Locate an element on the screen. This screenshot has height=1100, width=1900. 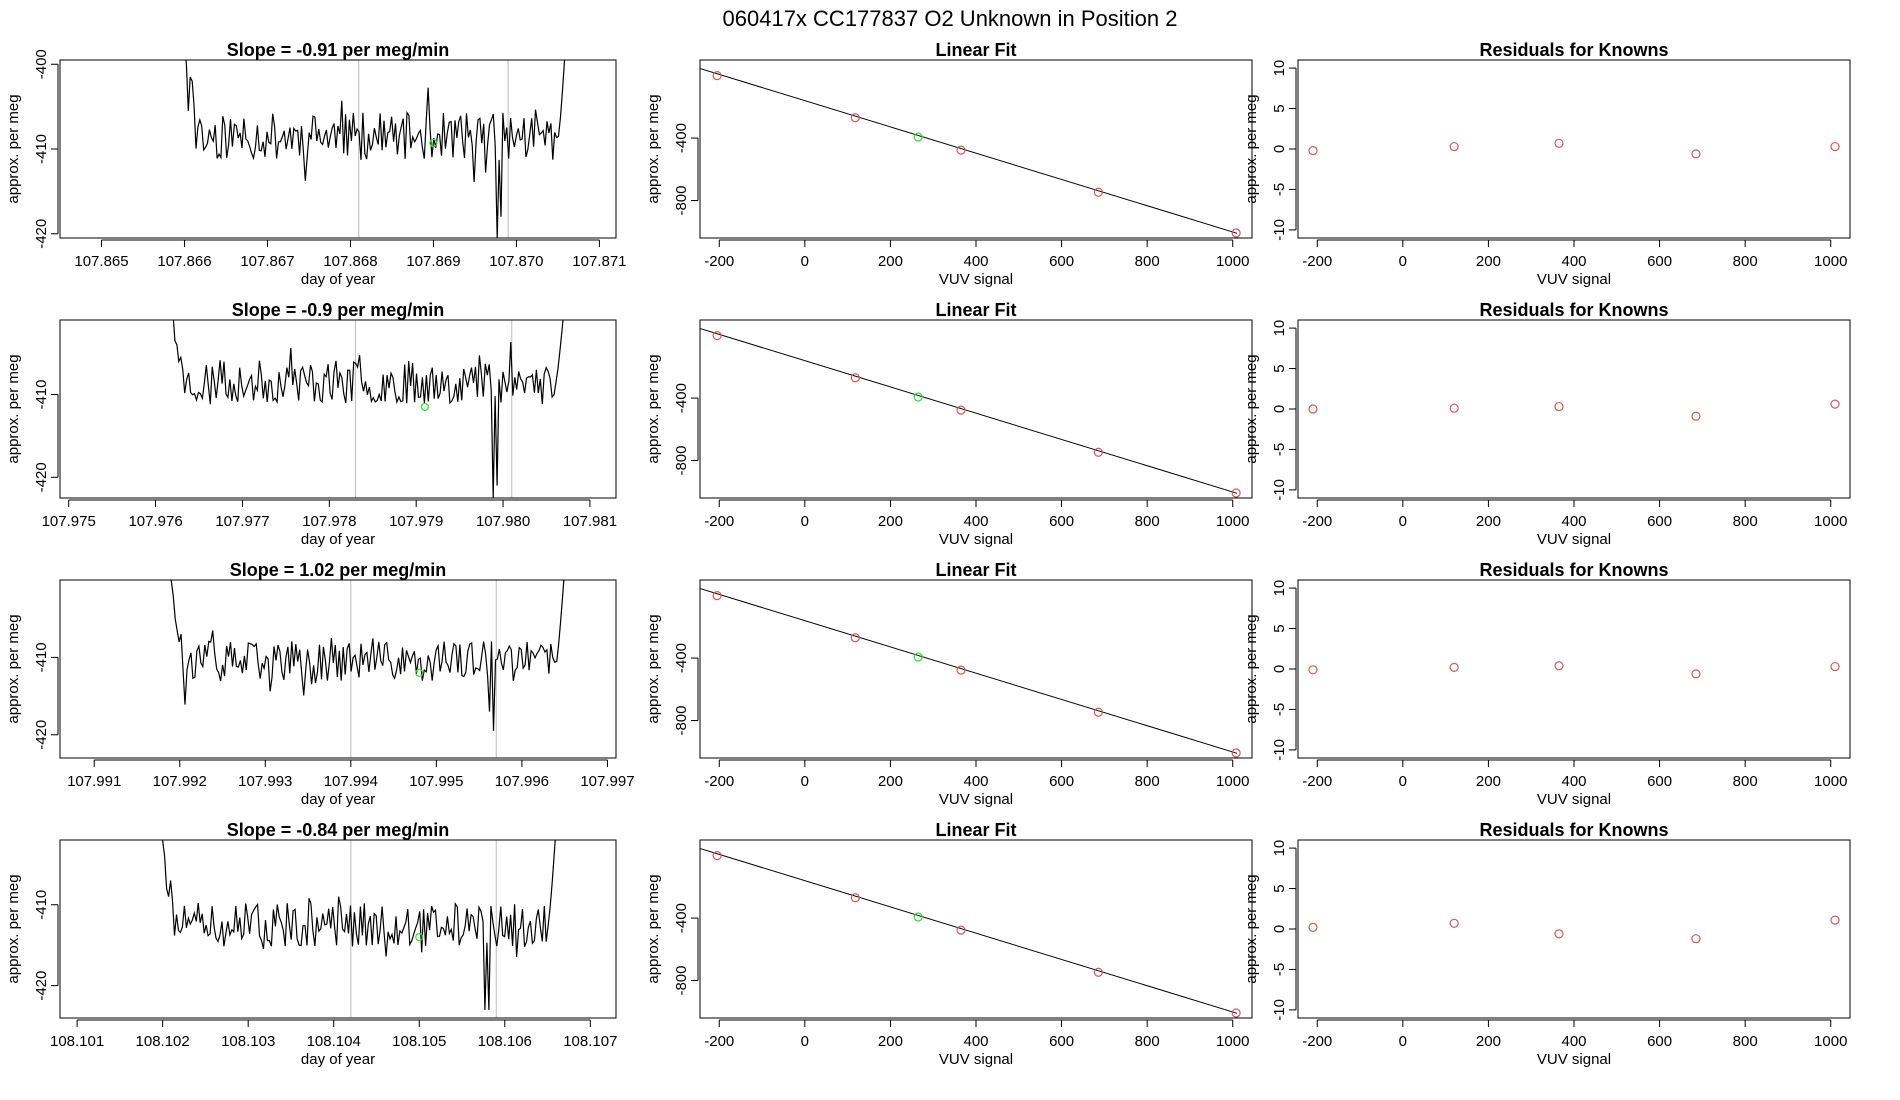
y-tick-label: -420 is located at coordinates (41, 986).